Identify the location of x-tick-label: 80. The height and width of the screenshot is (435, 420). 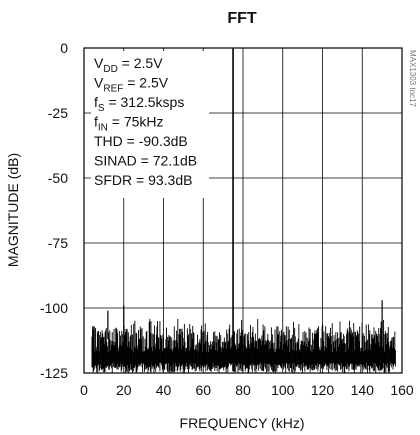
(243, 390).